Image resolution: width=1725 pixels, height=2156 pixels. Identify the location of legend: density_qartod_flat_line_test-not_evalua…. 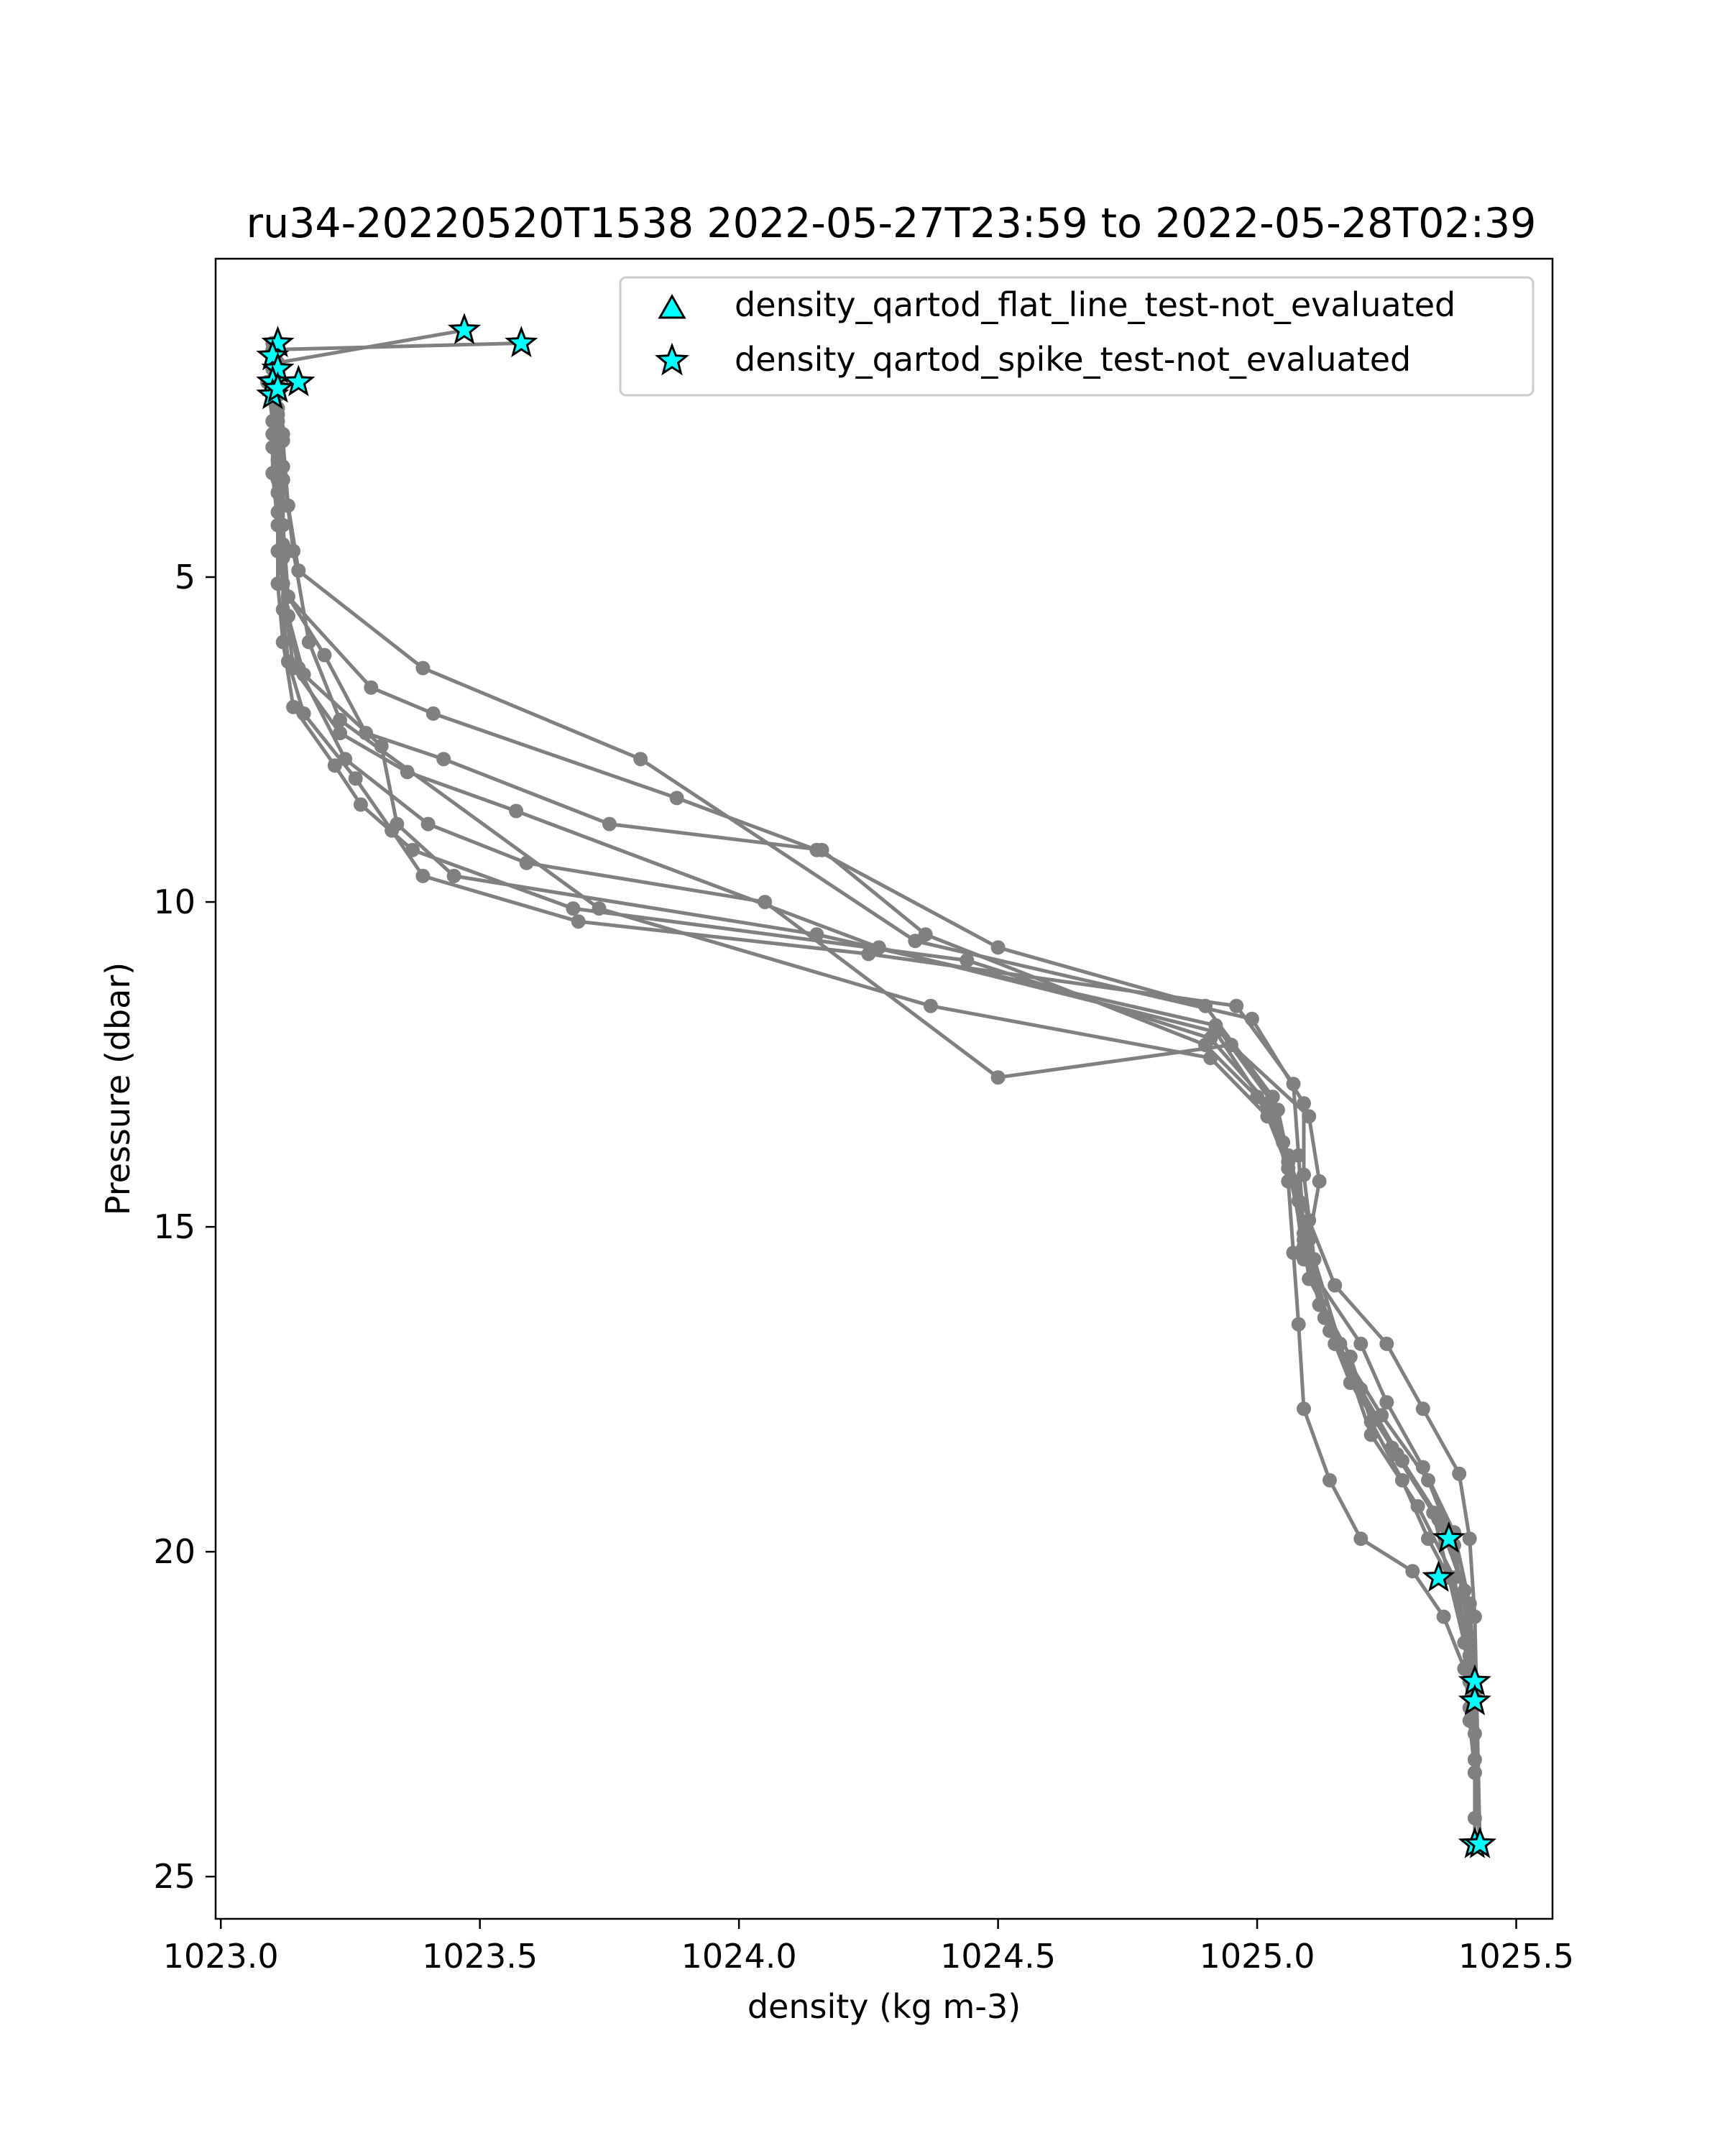
(1077, 336).